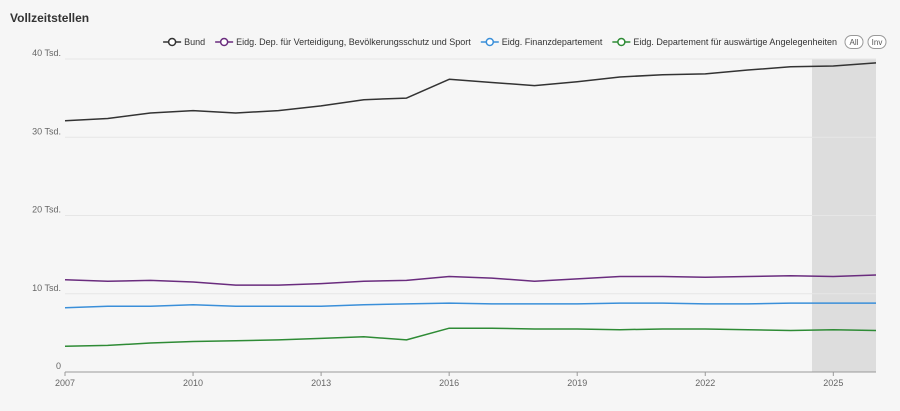  What do you see at coordinates (194, 42) in the screenshot?
I see `legend-label: Bund` at bounding box center [194, 42].